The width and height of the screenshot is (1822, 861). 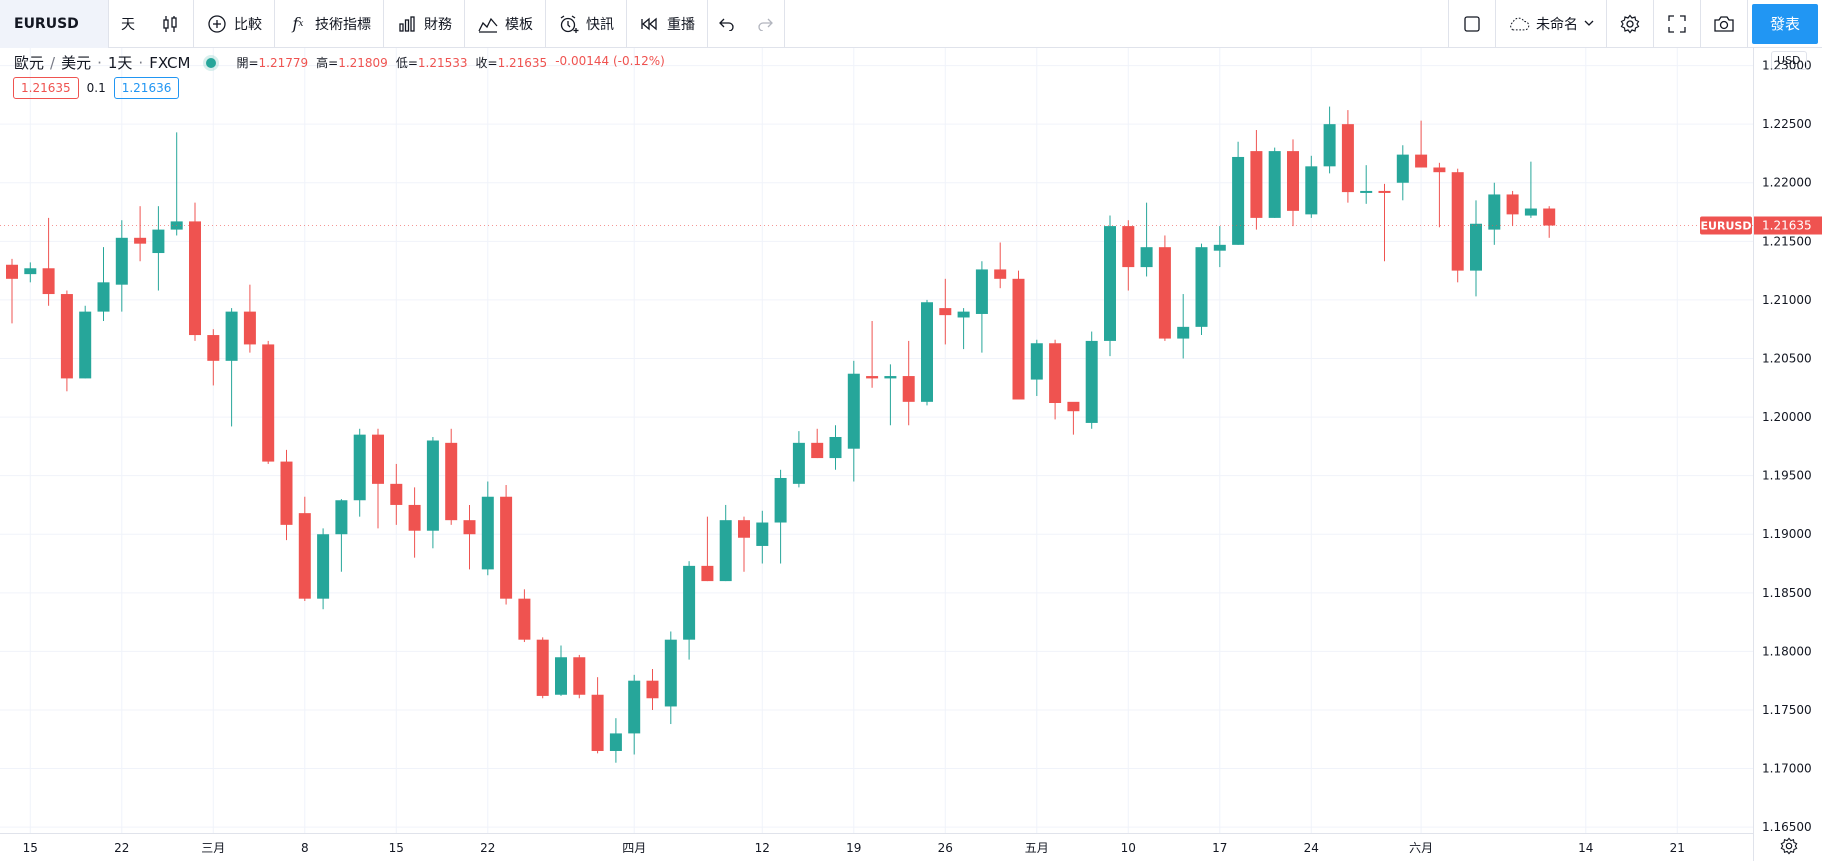 What do you see at coordinates (217, 24) in the screenshot?
I see `plus-circle-icon` at bounding box center [217, 24].